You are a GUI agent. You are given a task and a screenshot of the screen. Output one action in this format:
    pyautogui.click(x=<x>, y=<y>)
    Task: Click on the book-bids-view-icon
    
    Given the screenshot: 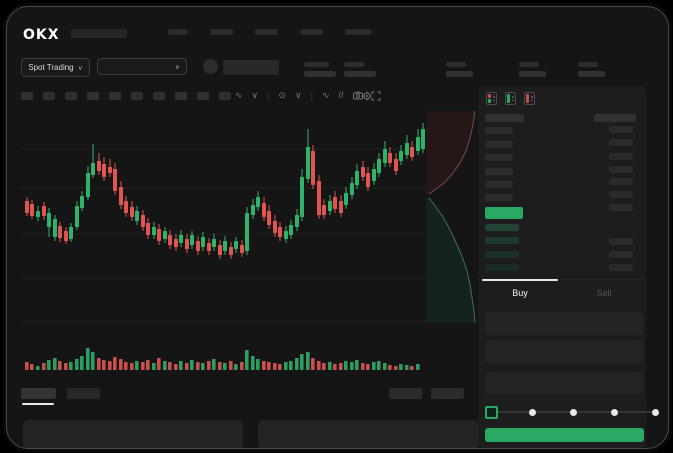 What is the action you would take?
    pyautogui.click(x=510, y=98)
    